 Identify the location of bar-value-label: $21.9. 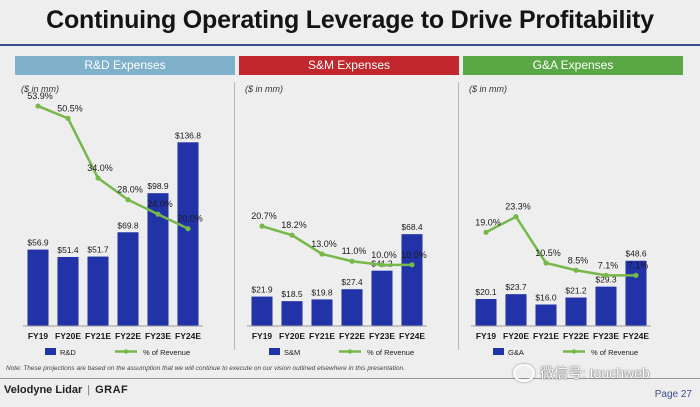
(262, 290).